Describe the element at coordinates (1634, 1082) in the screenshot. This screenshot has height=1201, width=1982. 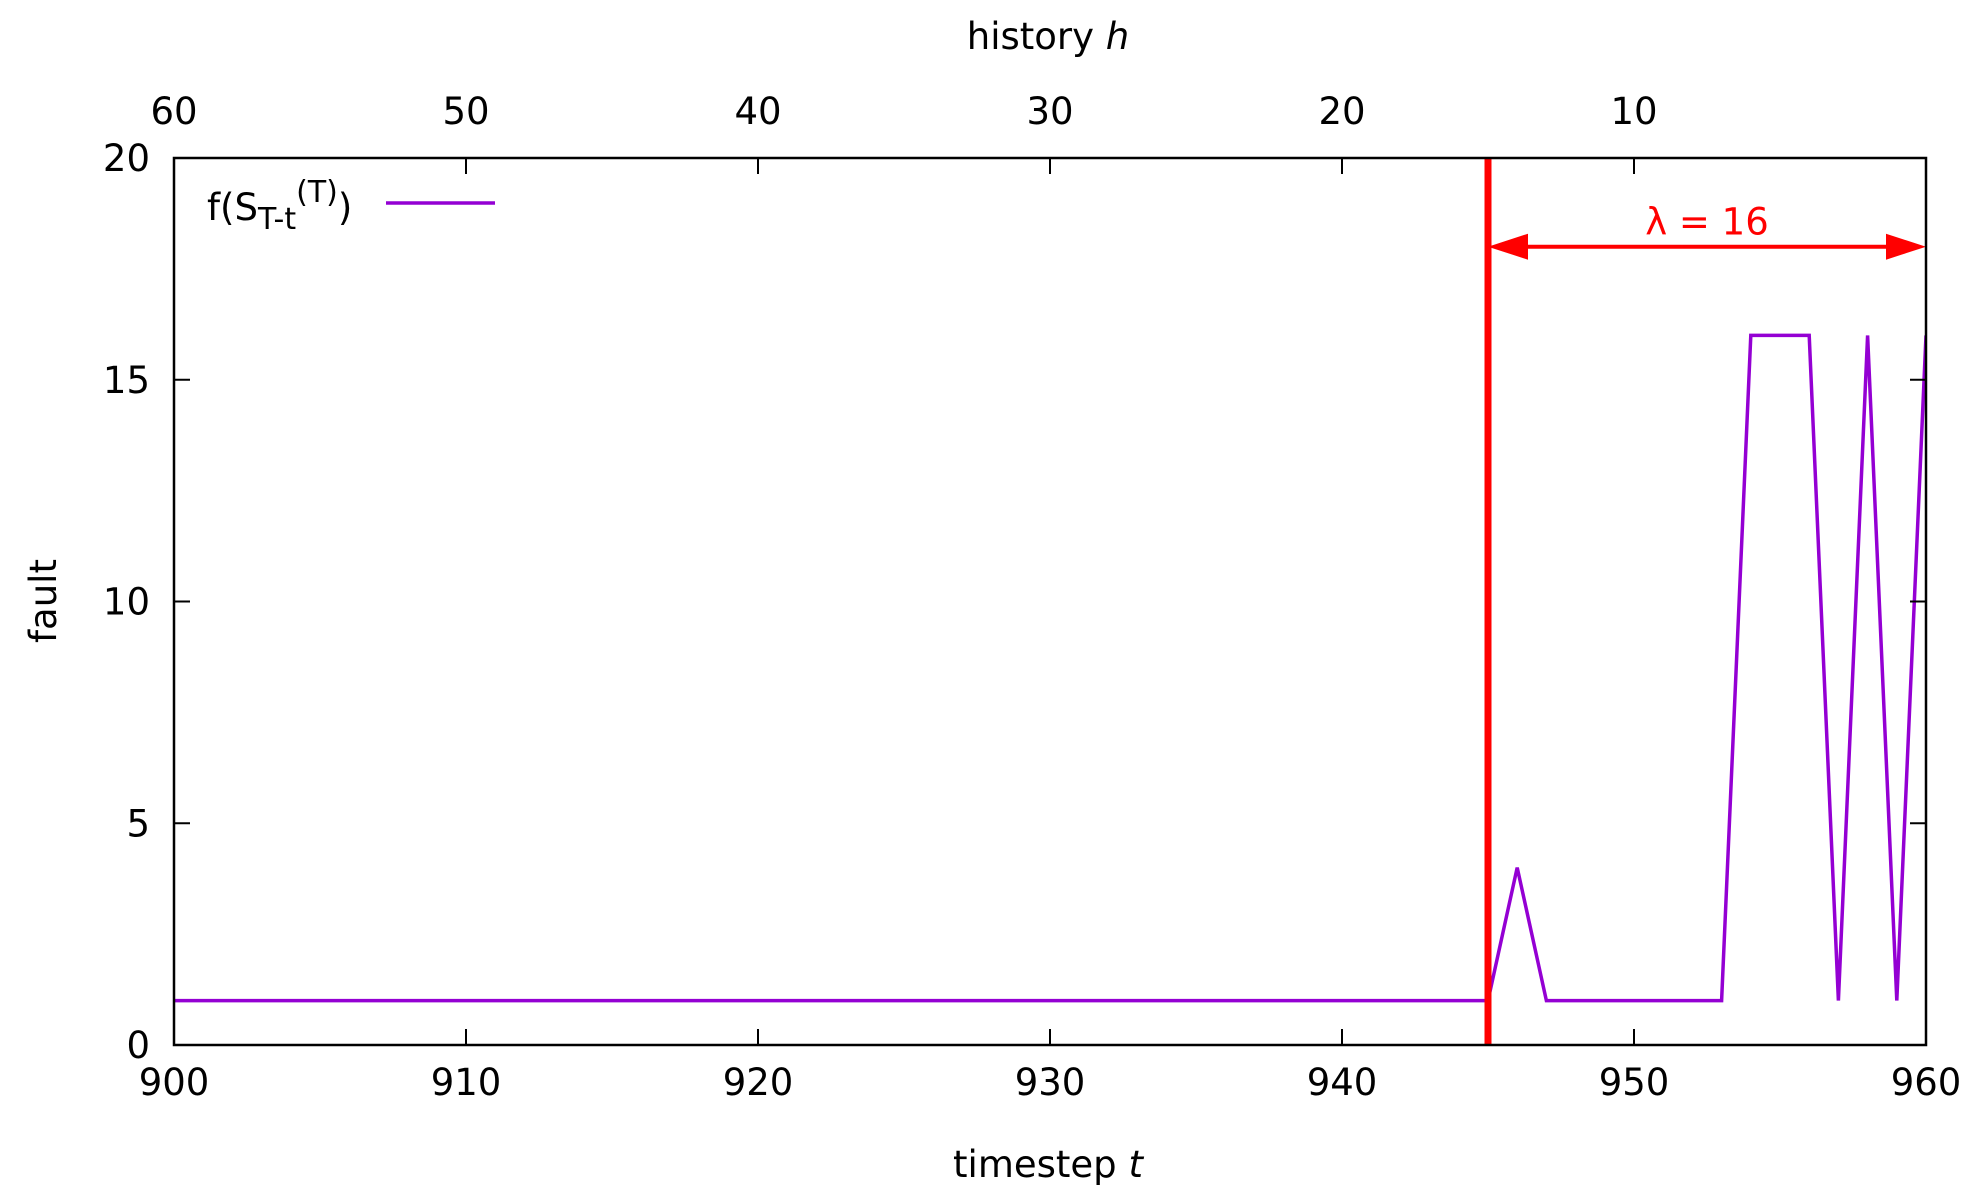
I see `x-tick-label: 950` at that location.